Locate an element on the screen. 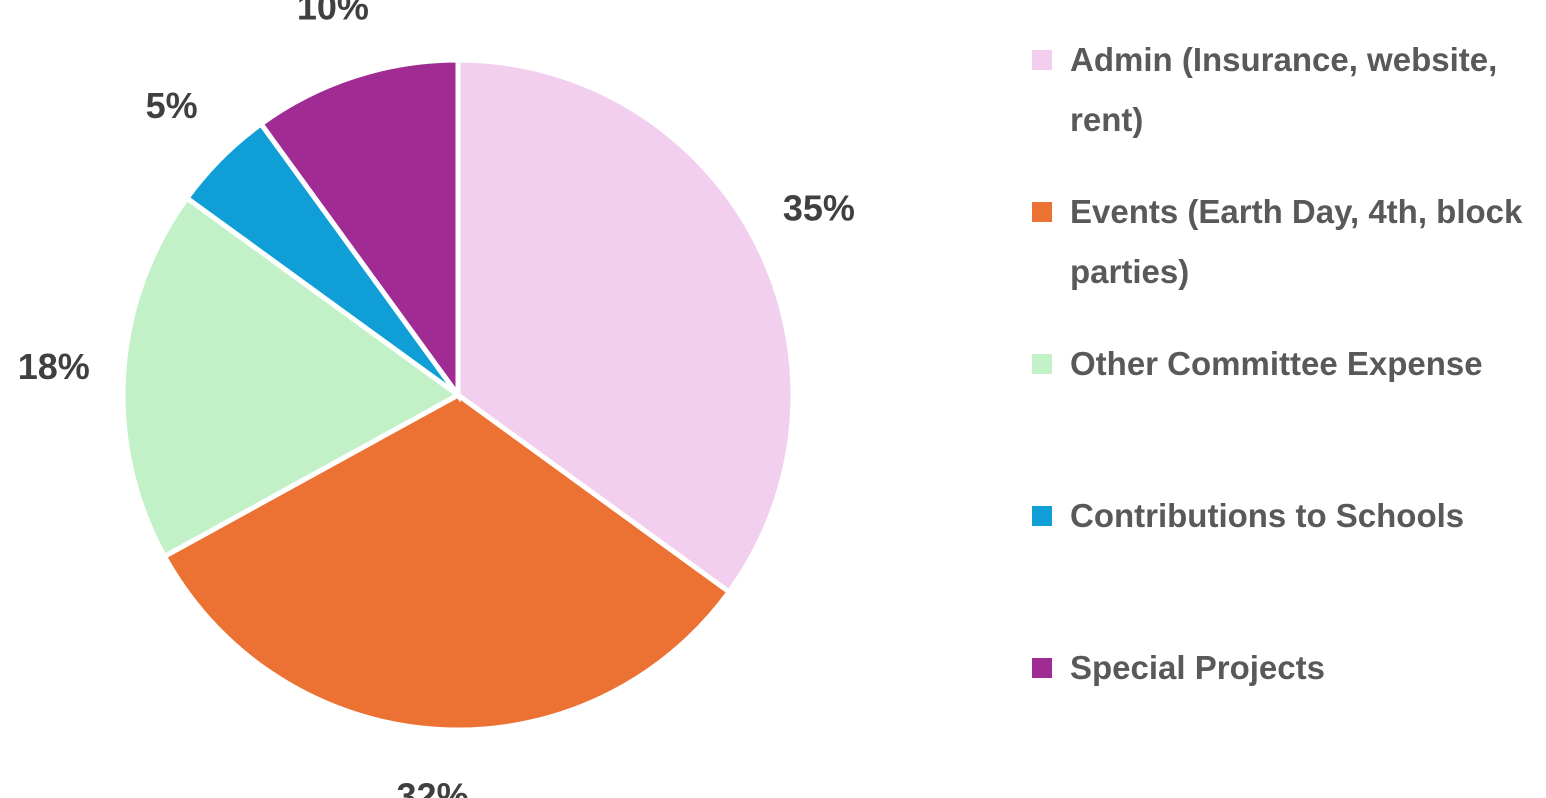 The width and height of the screenshot is (1546, 798). data-label: 18% is located at coordinates (54, 366).